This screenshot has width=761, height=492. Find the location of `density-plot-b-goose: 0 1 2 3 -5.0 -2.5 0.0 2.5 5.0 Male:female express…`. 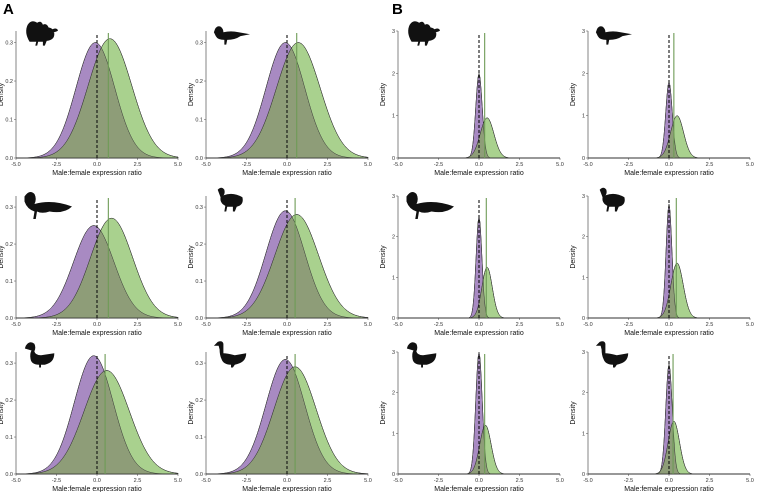

density-plot-b-goose: 0 1 2 3 -5.0 -2.5 0.0 2.5 5.0 Male:female express… is located at coordinates (662, 416).